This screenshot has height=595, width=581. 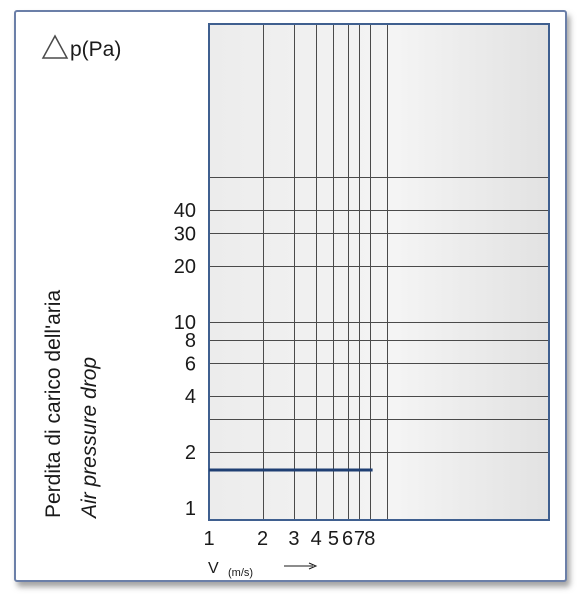 What do you see at coordinates (293, 539) in the screenshot?
I see `x-tick-label: 3` at bounding box center [293, 539].